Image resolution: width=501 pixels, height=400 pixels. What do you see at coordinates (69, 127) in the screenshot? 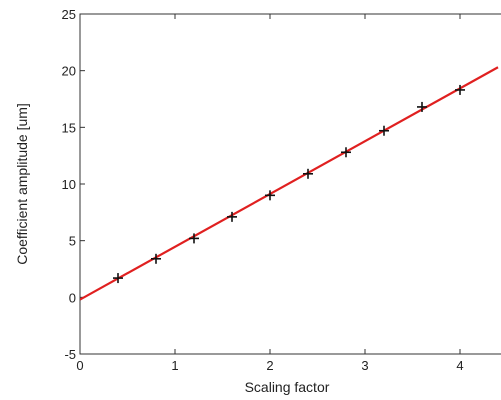
I see `y-tick-label: 15` at bounding box center [69, 127].